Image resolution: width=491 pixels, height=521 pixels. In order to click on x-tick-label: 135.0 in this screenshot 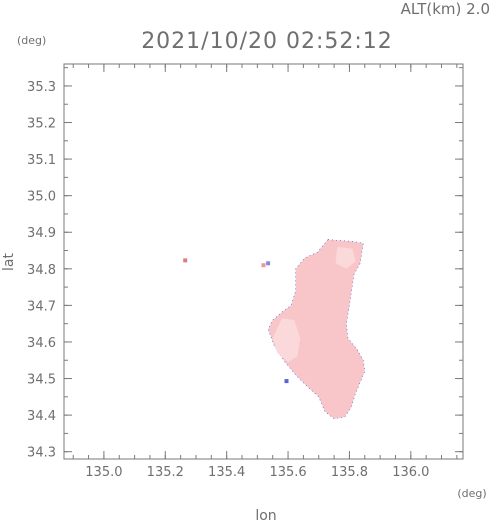, I will do `click(103, 472)`.